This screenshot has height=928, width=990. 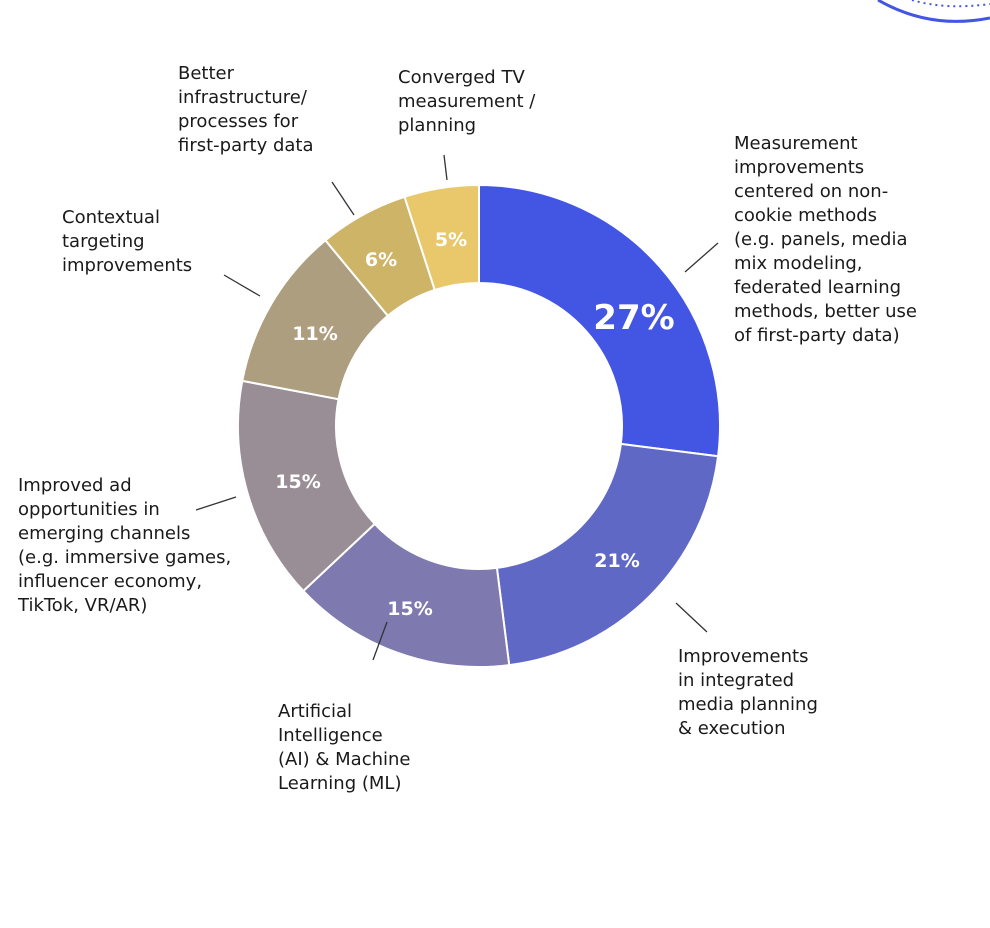 What do you see at coordinates (75, 485) in the screenshot?
I see `slice-category-label-line: Improved ad` at bounding box center [75, 485].